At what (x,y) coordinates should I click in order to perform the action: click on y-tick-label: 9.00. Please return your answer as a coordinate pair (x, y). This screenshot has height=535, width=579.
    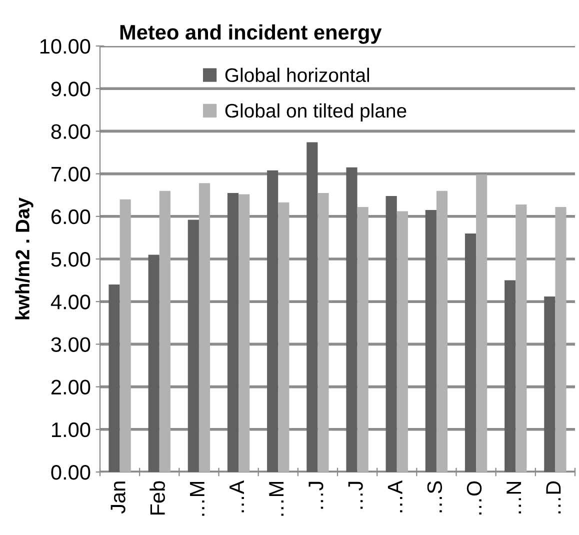
    Looking at the image, I should click on (70, 89).